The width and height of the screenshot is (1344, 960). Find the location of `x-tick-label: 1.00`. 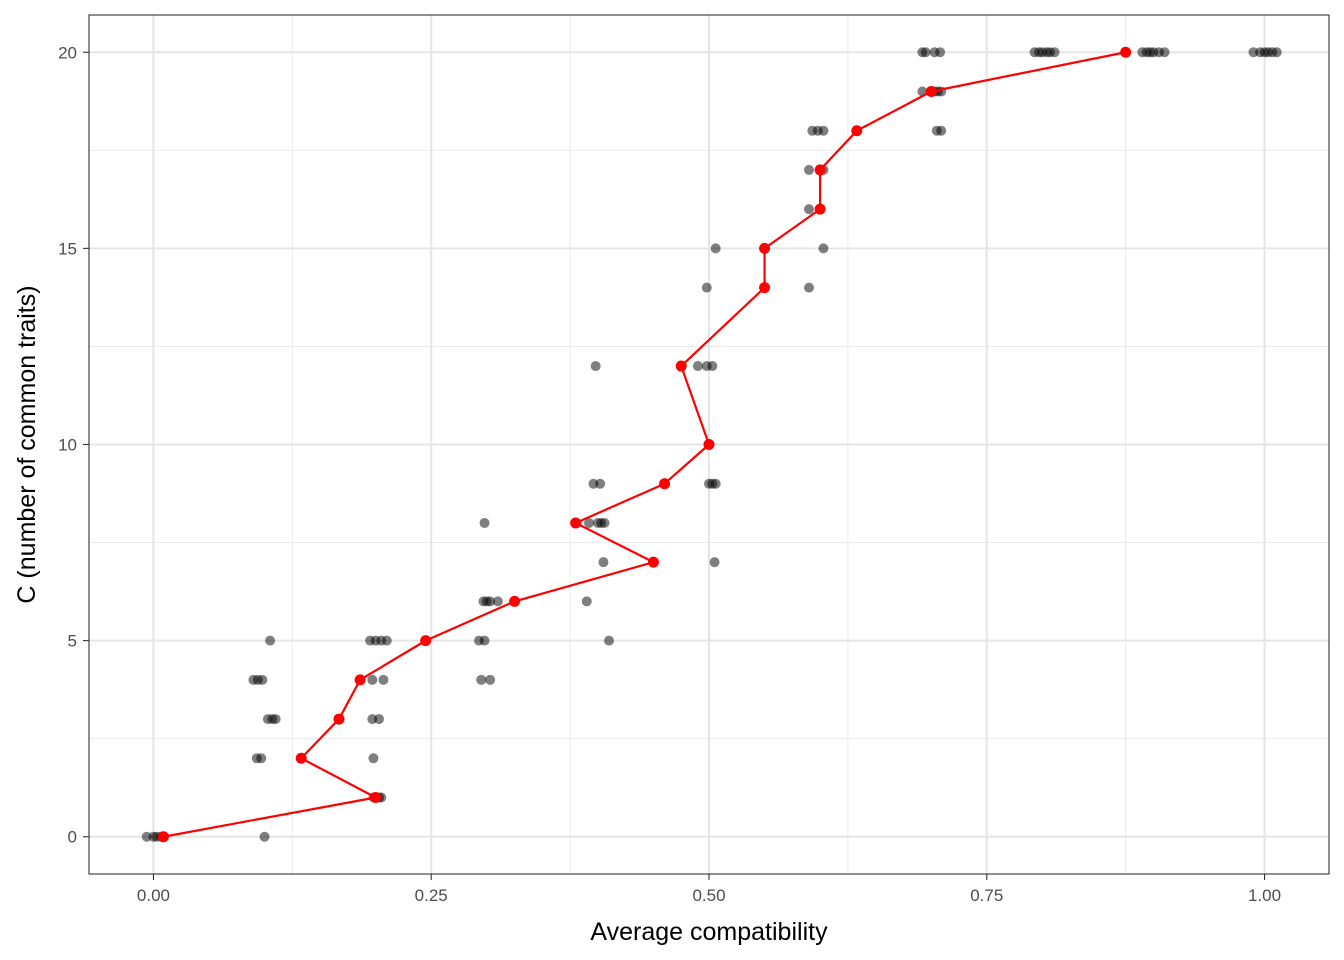

x-tick-label: 1.00 is located at coordinates (1264, 895).